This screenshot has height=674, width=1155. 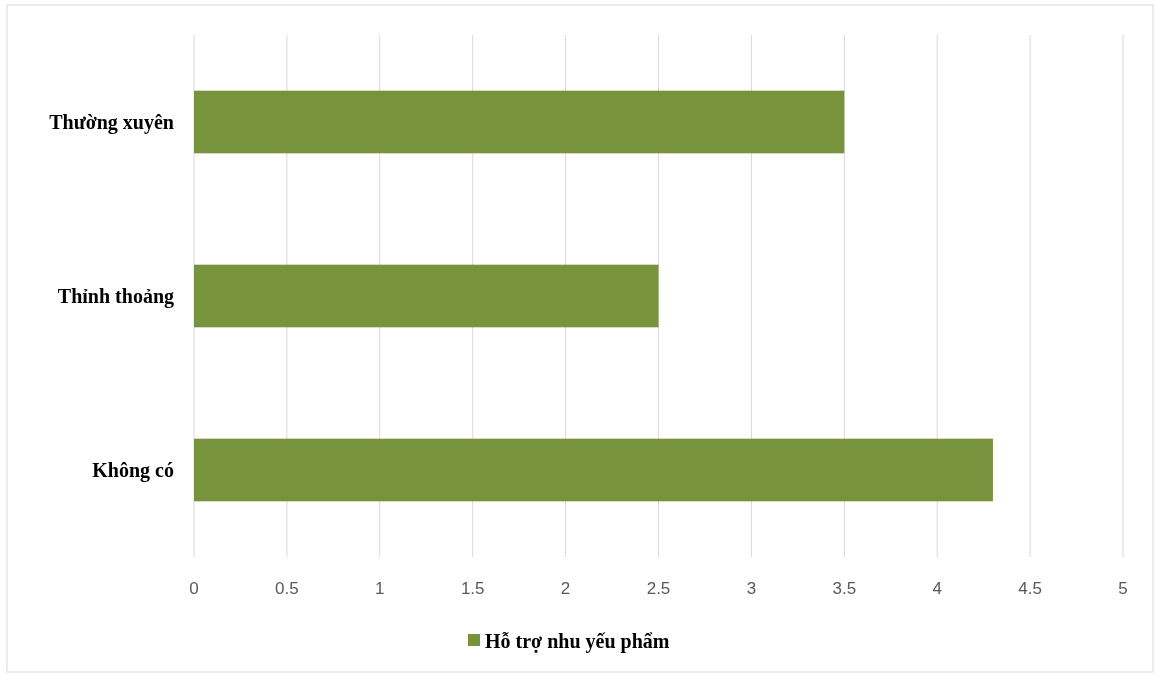 I want to click on y-tick-label: Không có, so click(x=133, y=470).